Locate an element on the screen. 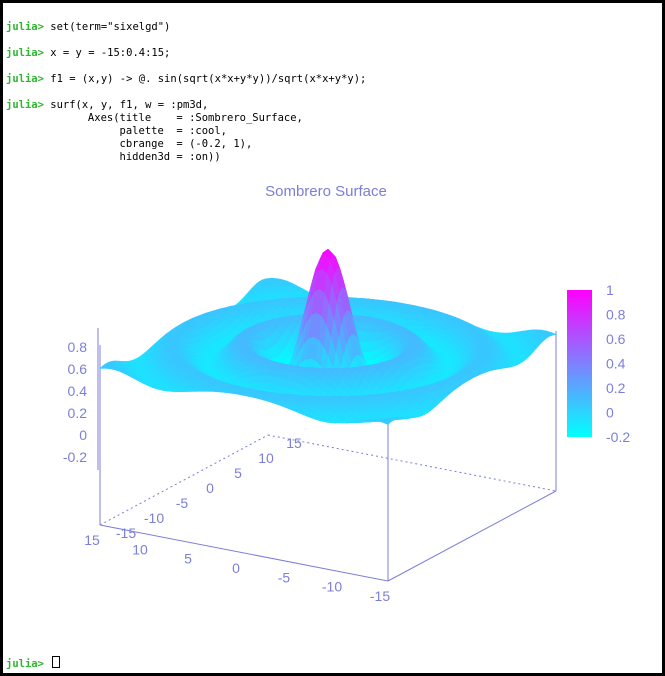 This screenshot has width=665, height=676. text-cursor is located at coordinates (56, 662).